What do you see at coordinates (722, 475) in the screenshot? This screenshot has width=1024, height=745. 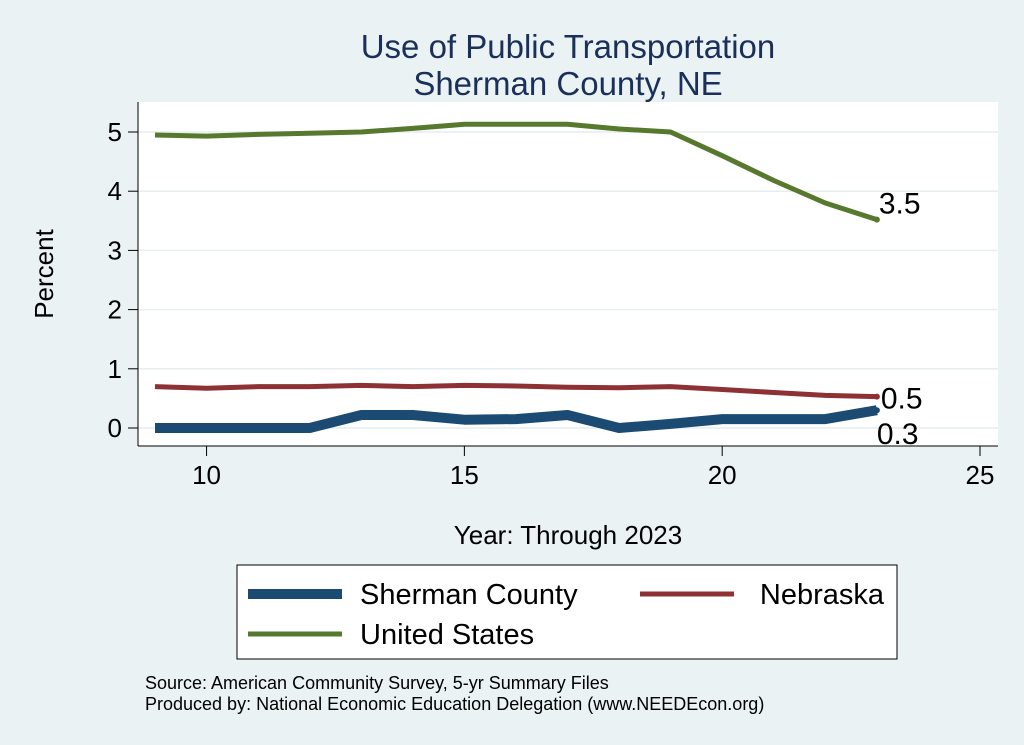 I see `x-tick-label-20: 20` at bounding box center [722, 475].